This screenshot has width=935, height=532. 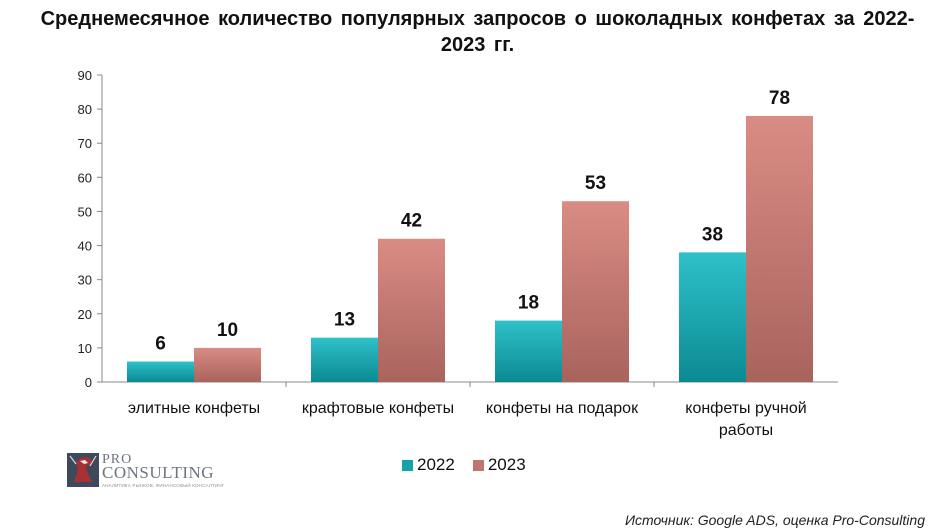 What do you see at coordinates (85, 280) in the screenshot?
I see `y-tick-label: 30` at bounding box center [85, 280].